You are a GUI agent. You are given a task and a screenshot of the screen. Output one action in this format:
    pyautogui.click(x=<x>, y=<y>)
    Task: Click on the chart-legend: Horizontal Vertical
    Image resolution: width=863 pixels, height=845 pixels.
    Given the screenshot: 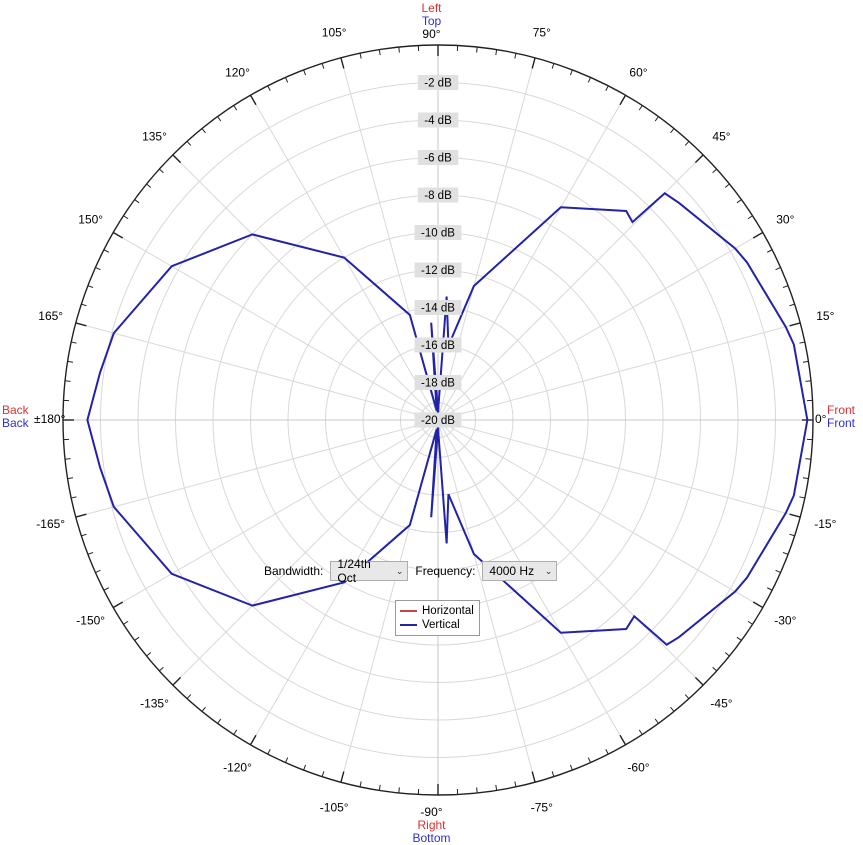 What is the action you would take?
    pyautogui.click(x=437, y=618)
    